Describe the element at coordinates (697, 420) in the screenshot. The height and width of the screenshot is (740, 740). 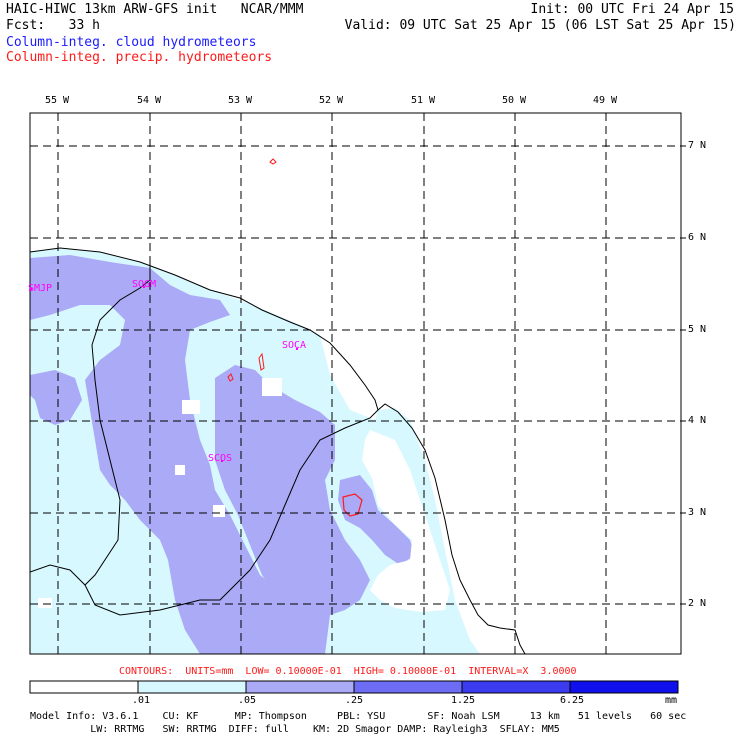
I see `lat-label-4n: 4 N` at that location.